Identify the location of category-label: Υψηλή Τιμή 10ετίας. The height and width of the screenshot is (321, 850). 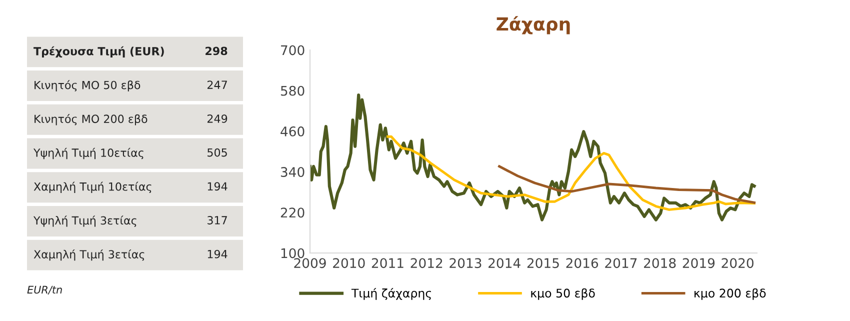
(88, 154).